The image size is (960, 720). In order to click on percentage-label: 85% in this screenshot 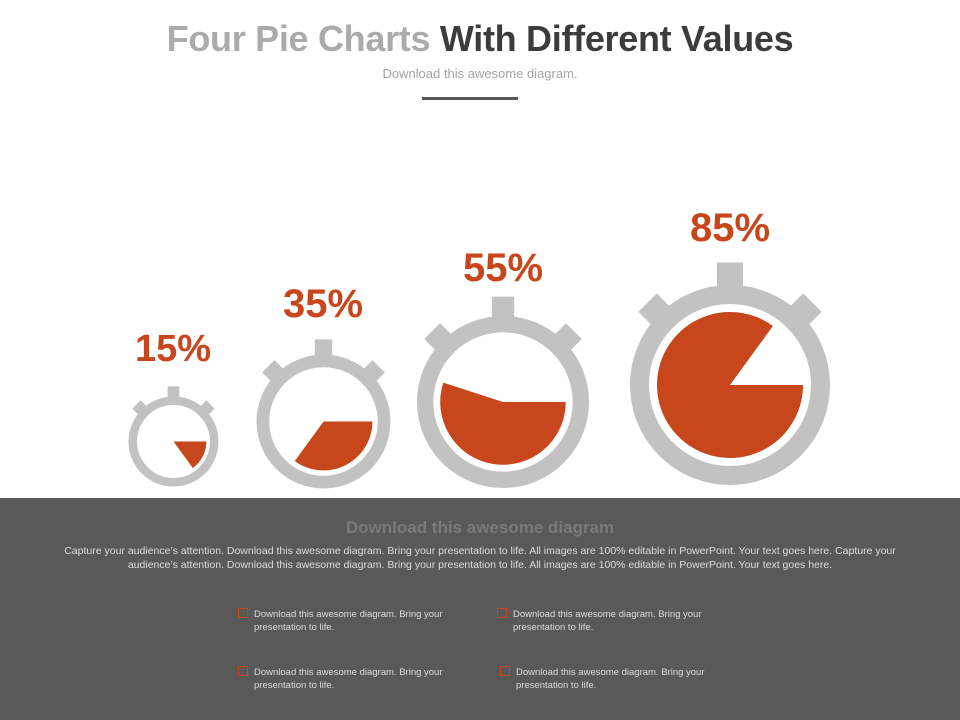, I will do `click(730, 228)`.